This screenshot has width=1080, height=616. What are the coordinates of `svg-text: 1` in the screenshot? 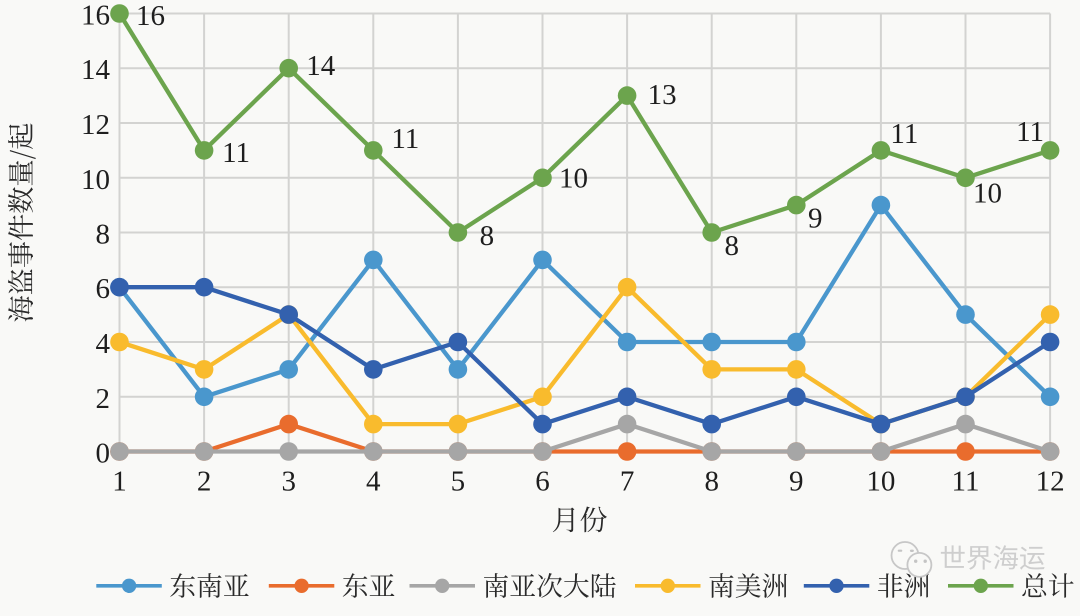 It's located at (119, 482).